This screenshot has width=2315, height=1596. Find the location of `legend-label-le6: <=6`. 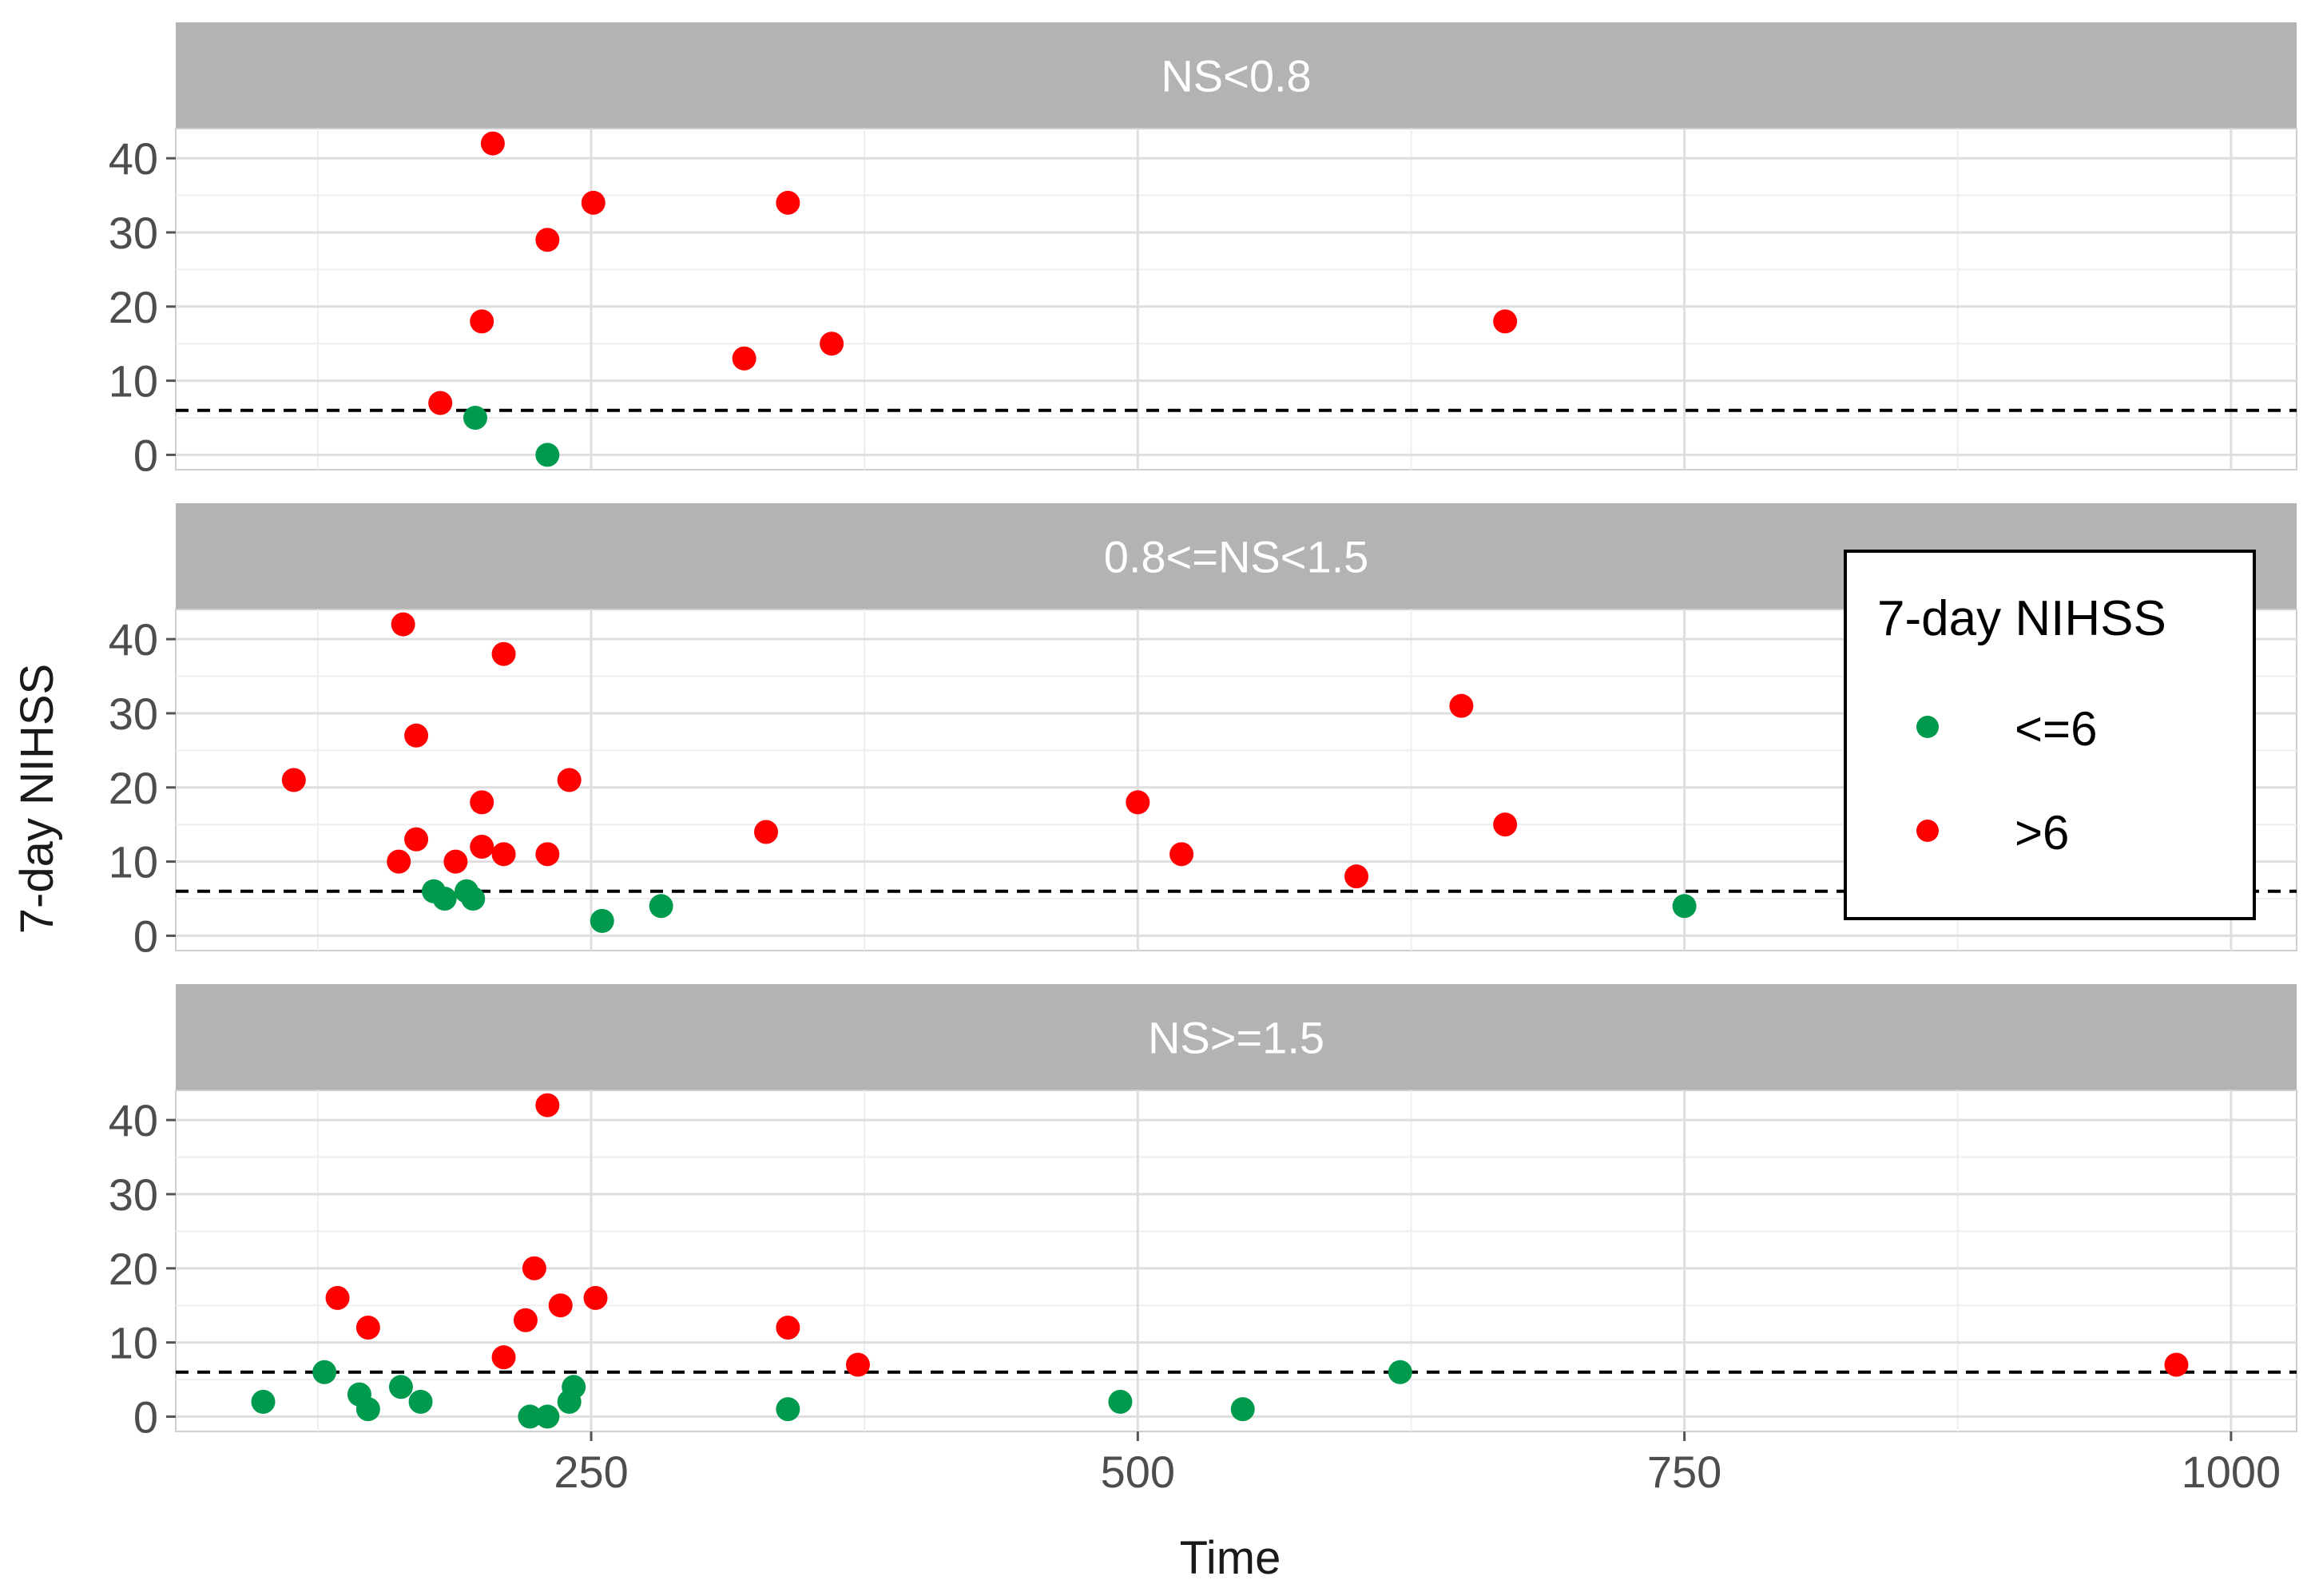

legend-label-le6: <=6 is located at coordinates (2056, 729).